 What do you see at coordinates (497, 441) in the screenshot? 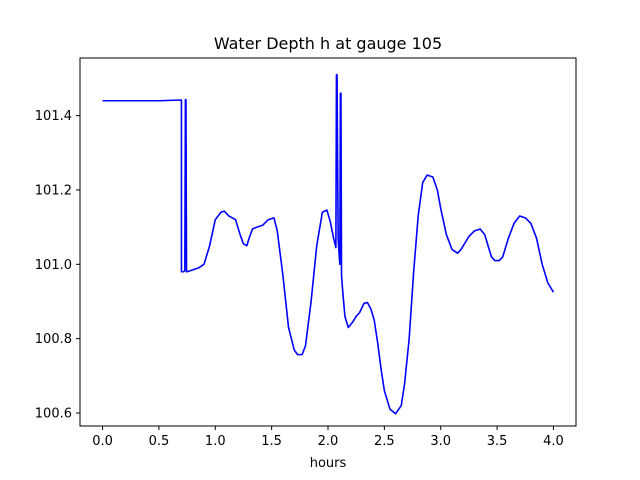
I see `x-tick-label: 3.5` at bounding box center [497, 441].